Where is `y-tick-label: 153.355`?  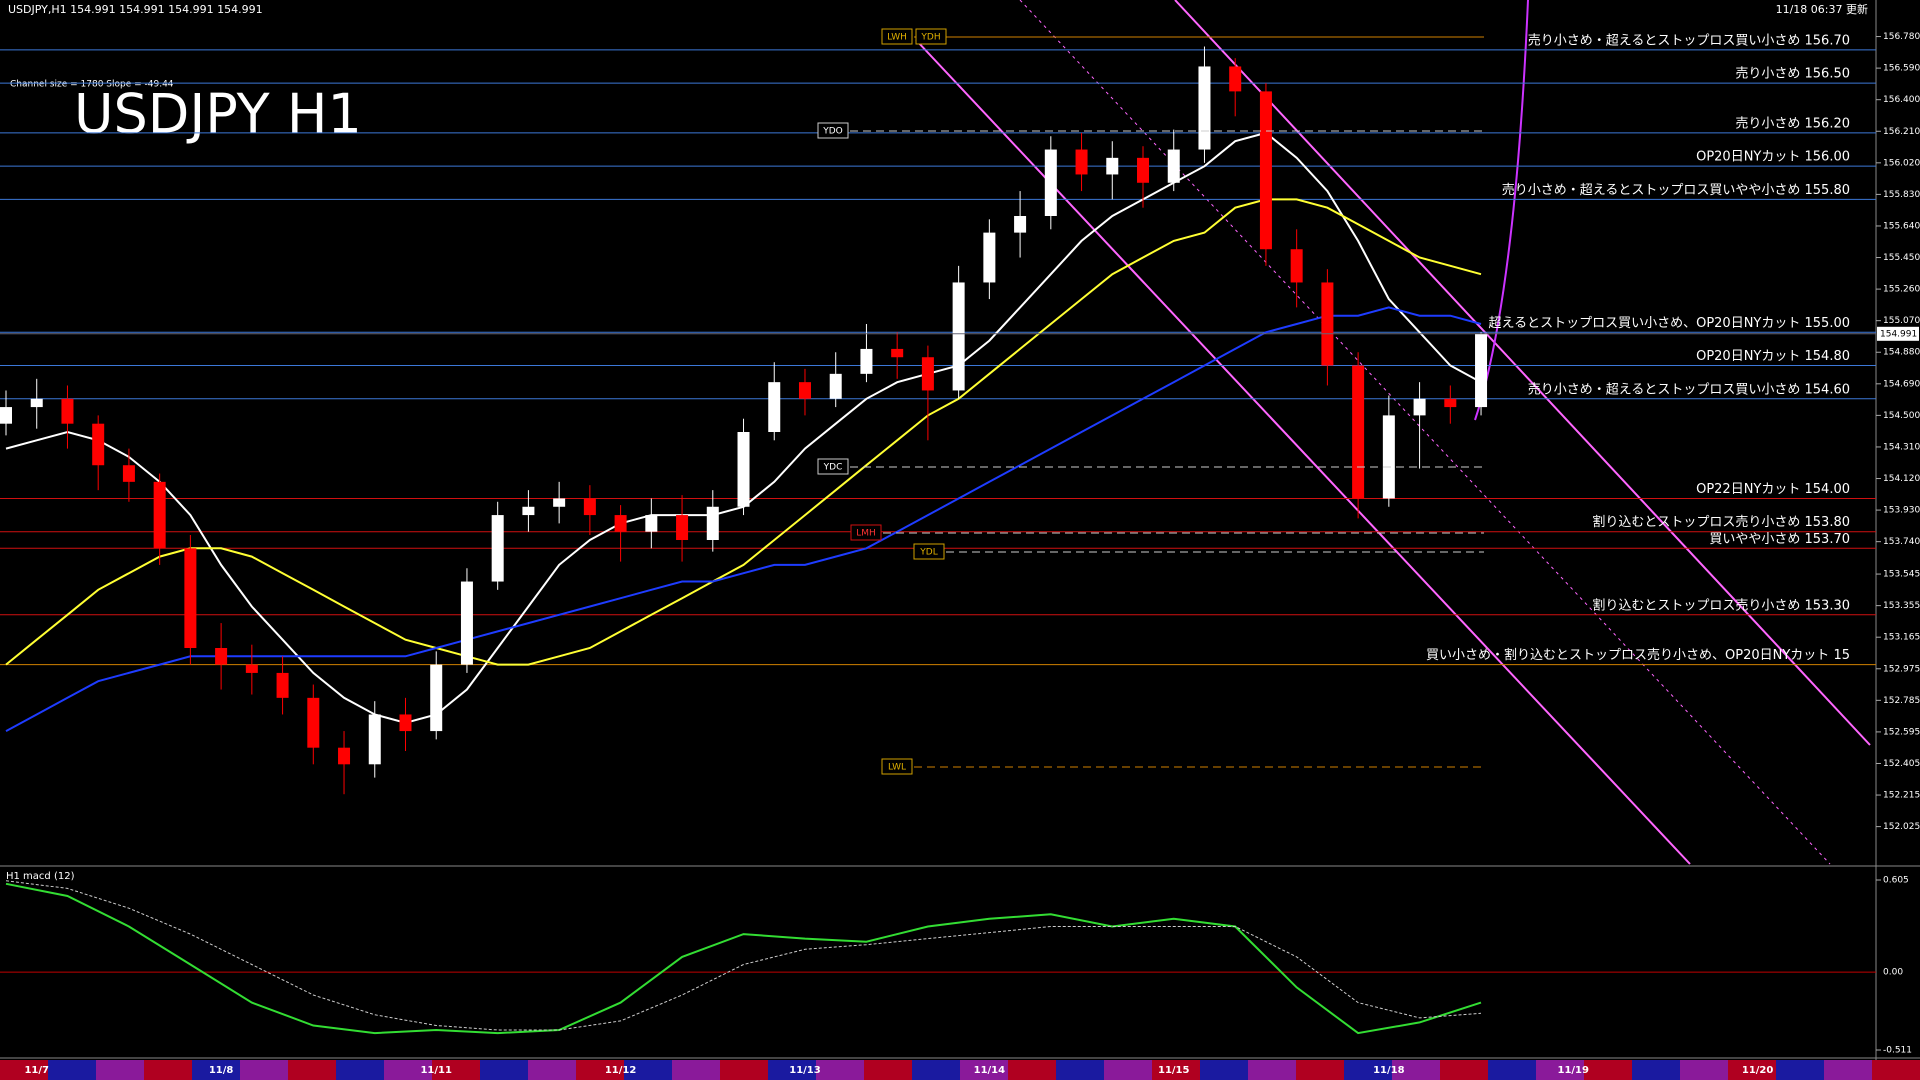
y-tick-label: 153.355 is located at coordinates (1901, 606).